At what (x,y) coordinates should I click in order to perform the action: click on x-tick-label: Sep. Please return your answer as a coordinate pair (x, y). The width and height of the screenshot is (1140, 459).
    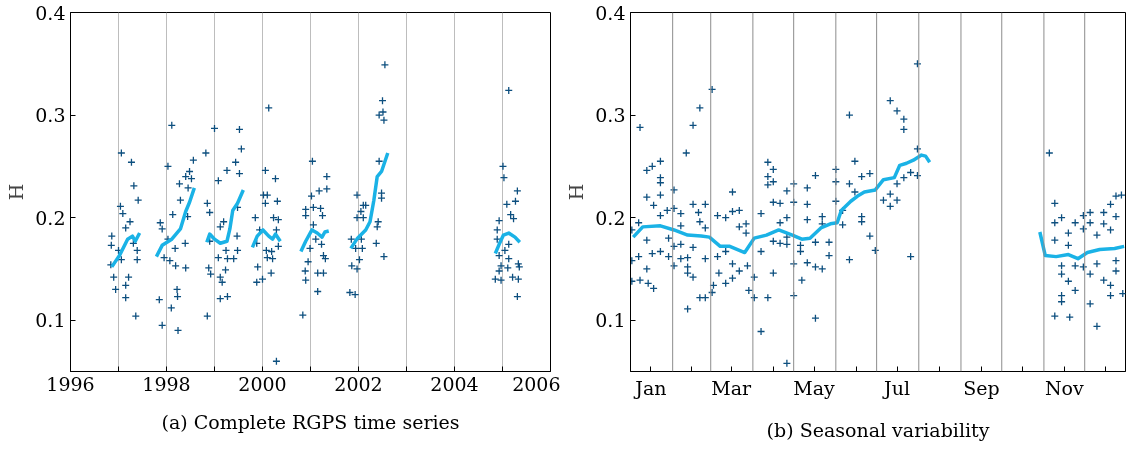
    Looking at the image, I should click on (981, 387).